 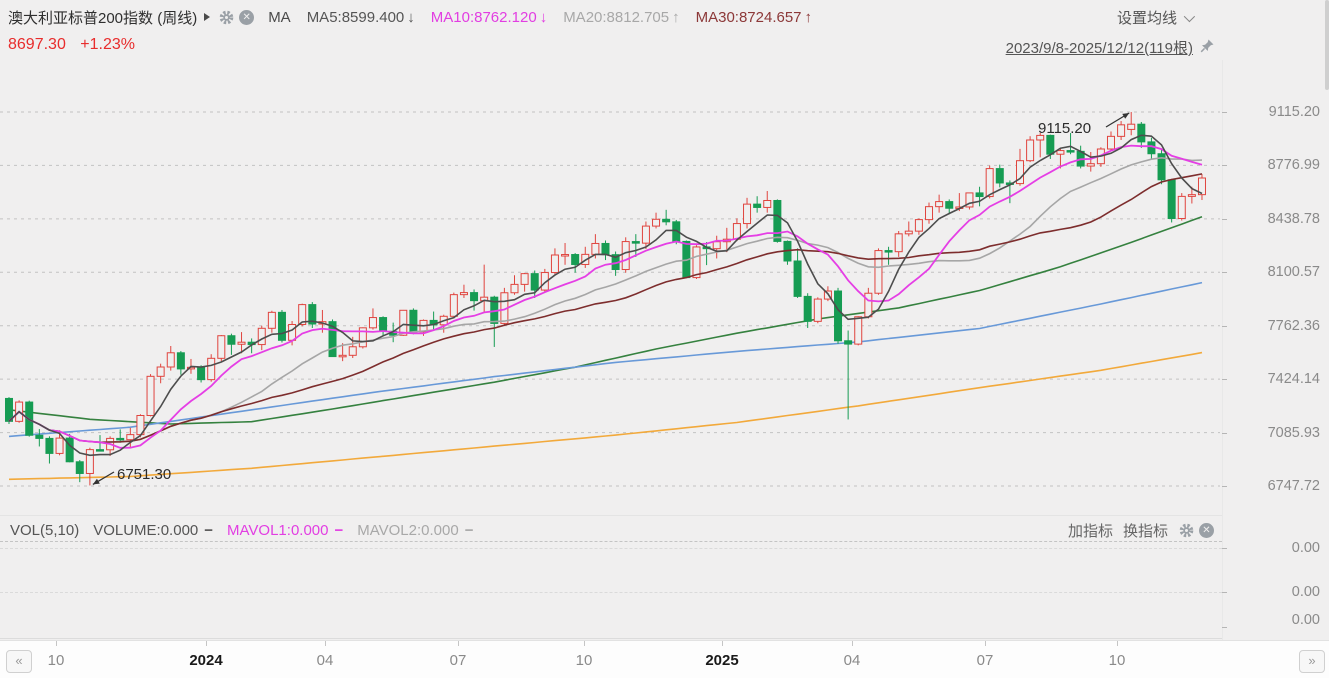 What do you see at coordinates (153, 530) in the screenshot?
I see `volume-readout: VOLUME:0.000−` at bounding box center [153, 530].